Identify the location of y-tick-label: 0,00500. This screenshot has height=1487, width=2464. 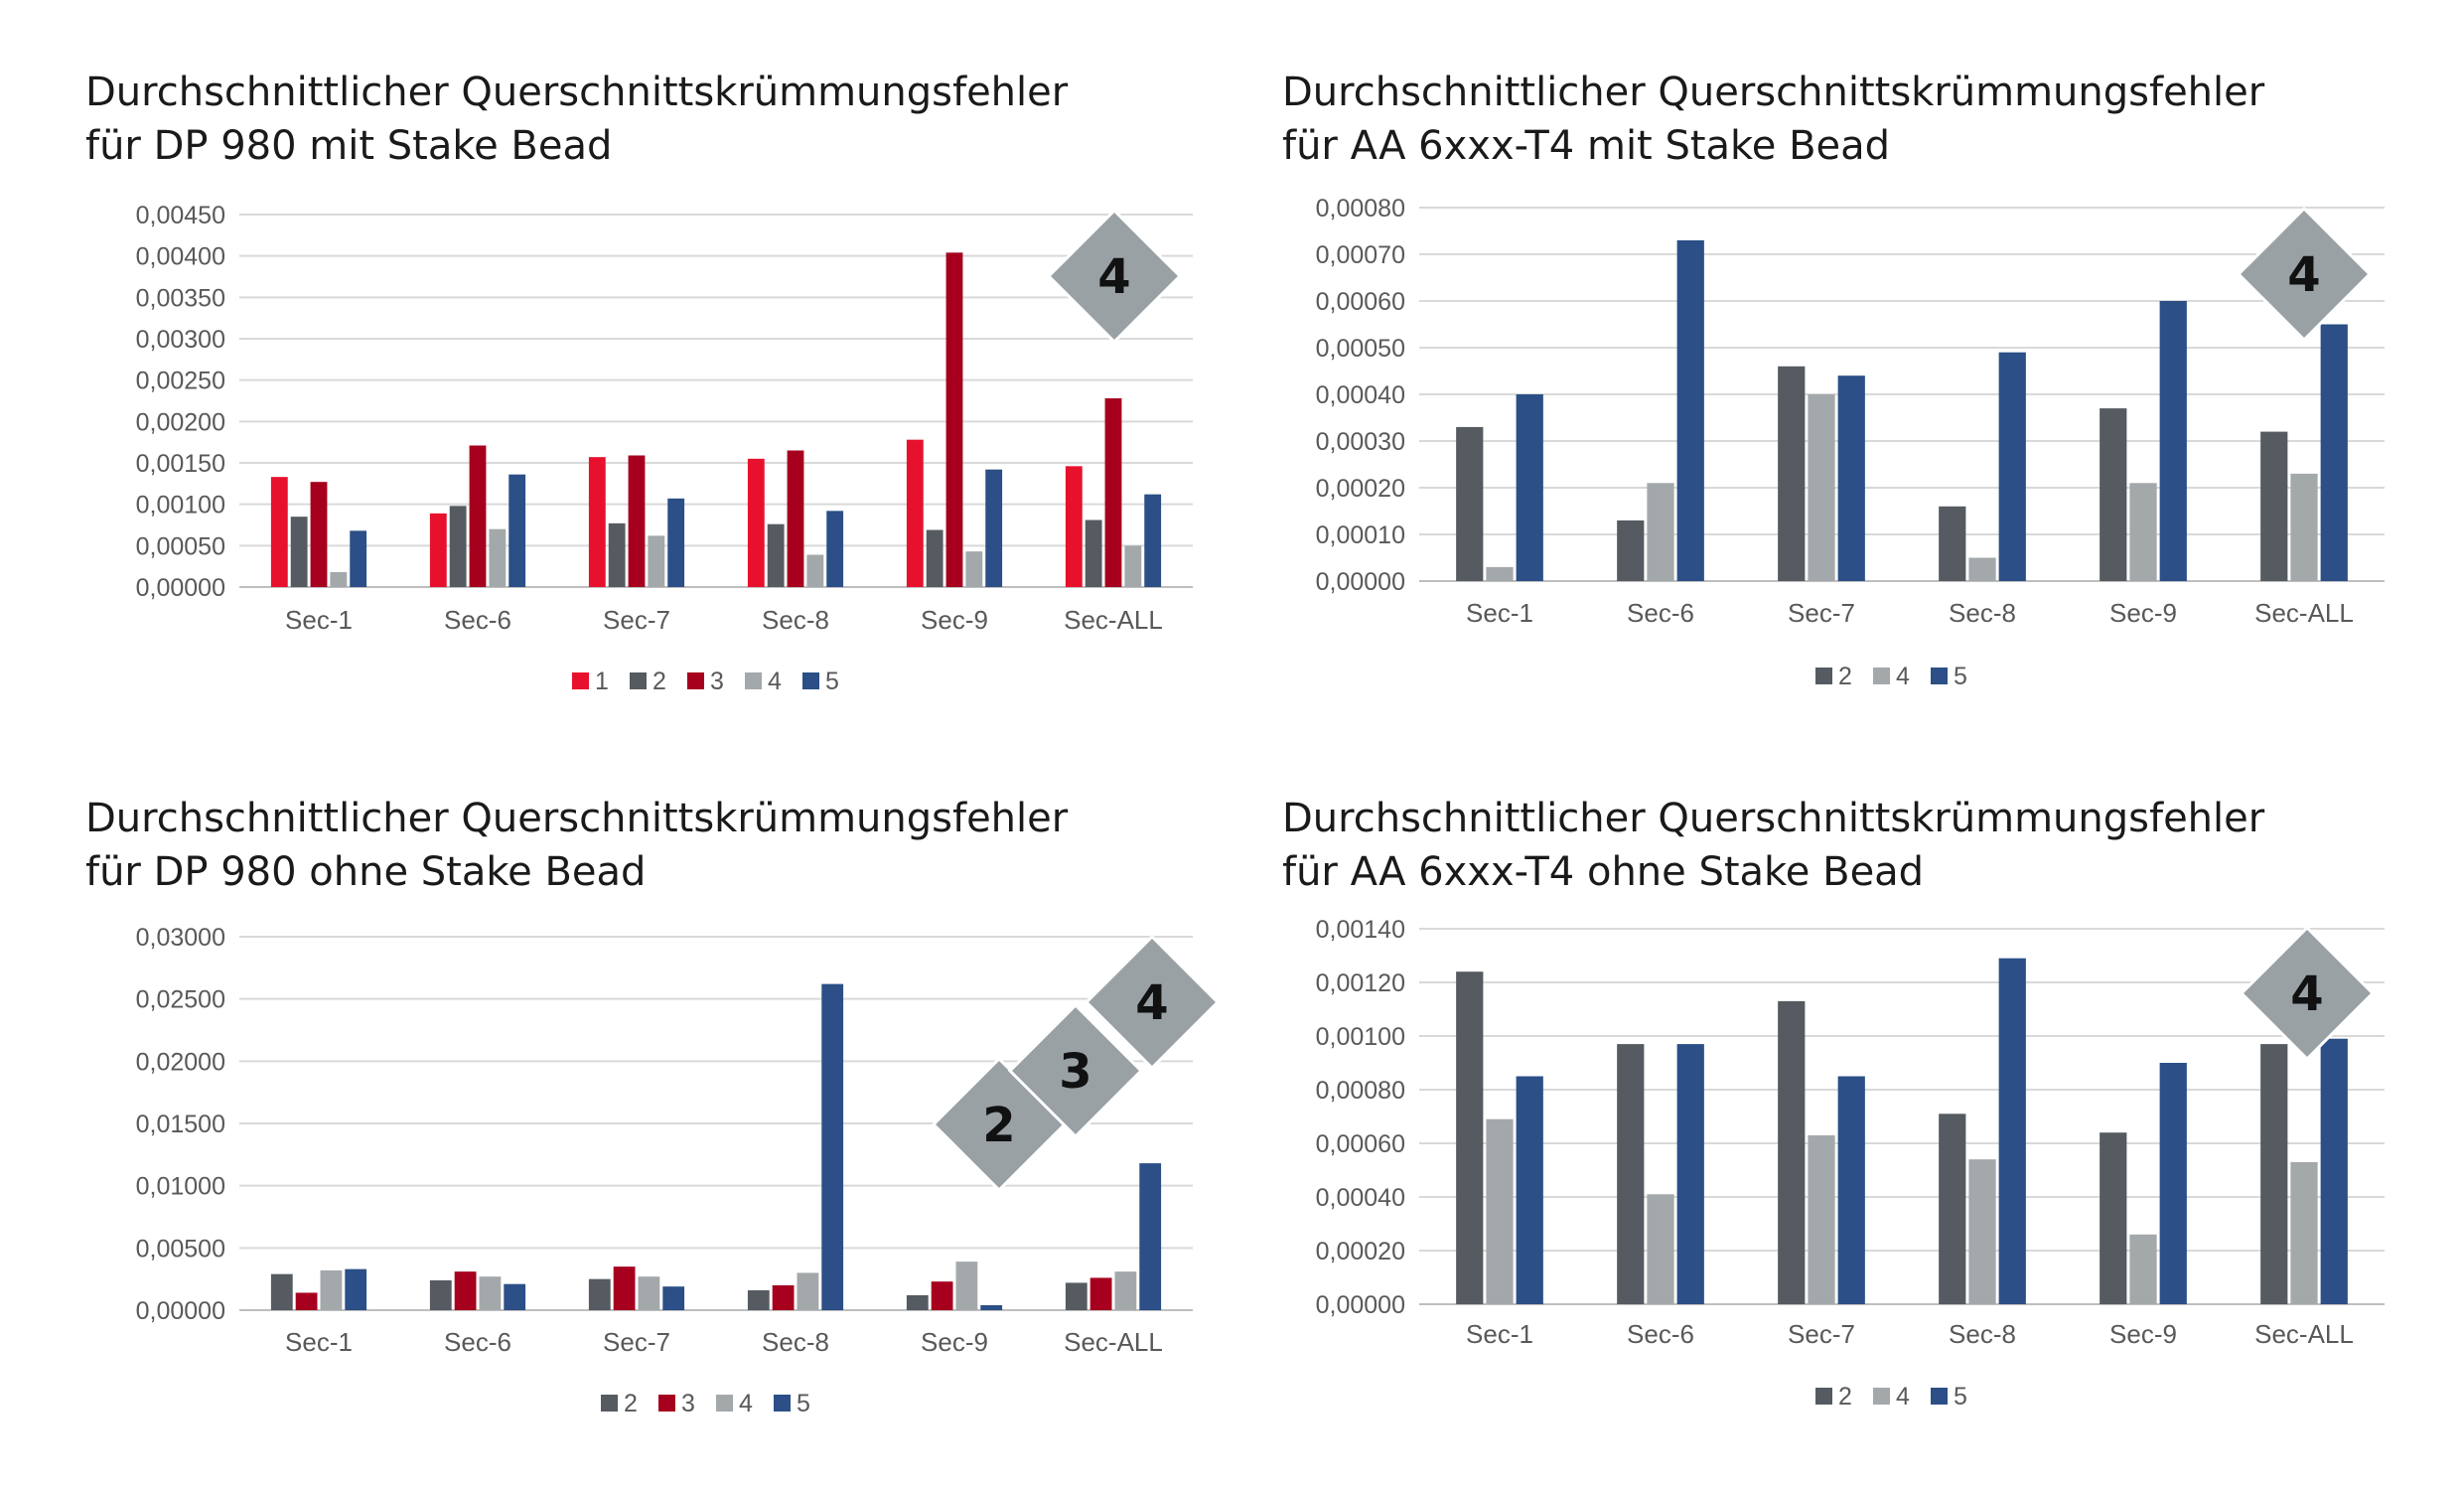
(180, 1249).